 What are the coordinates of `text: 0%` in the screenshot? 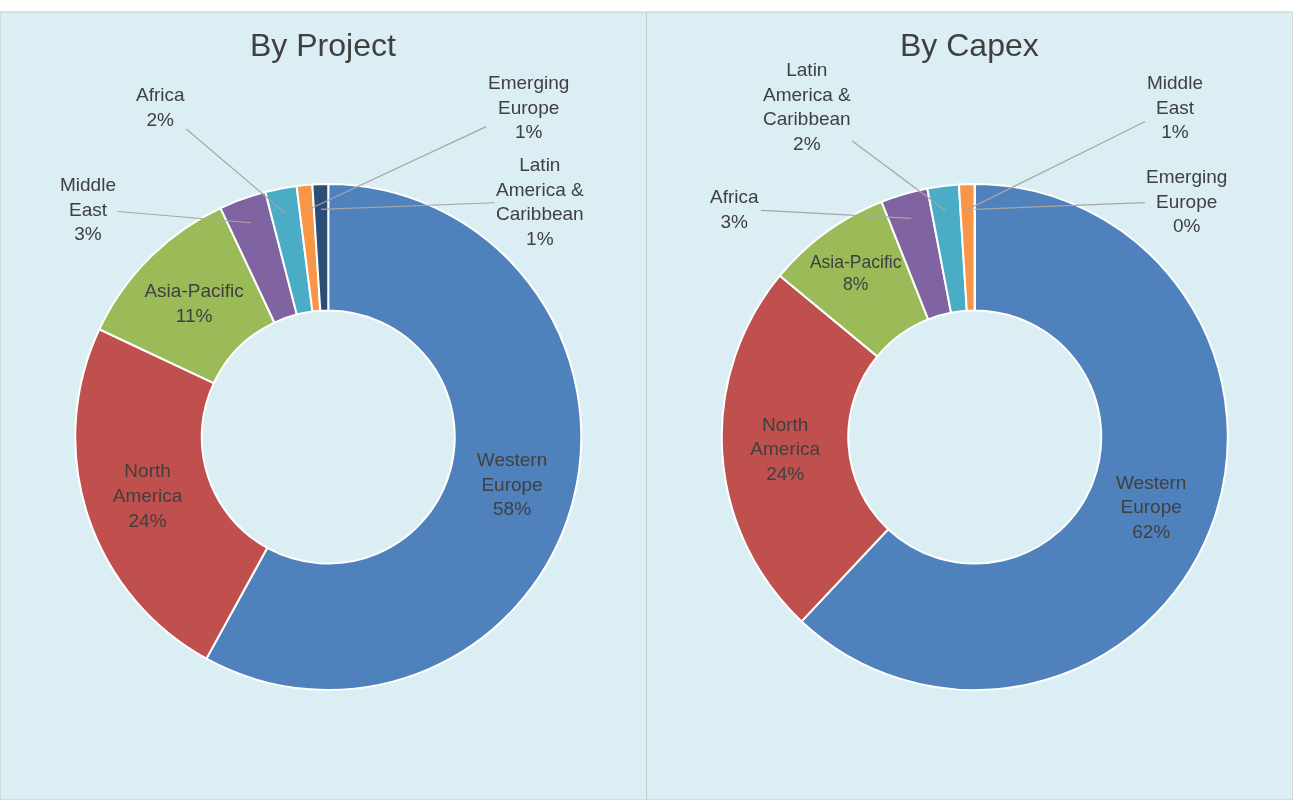 It's located at (1186, 226).